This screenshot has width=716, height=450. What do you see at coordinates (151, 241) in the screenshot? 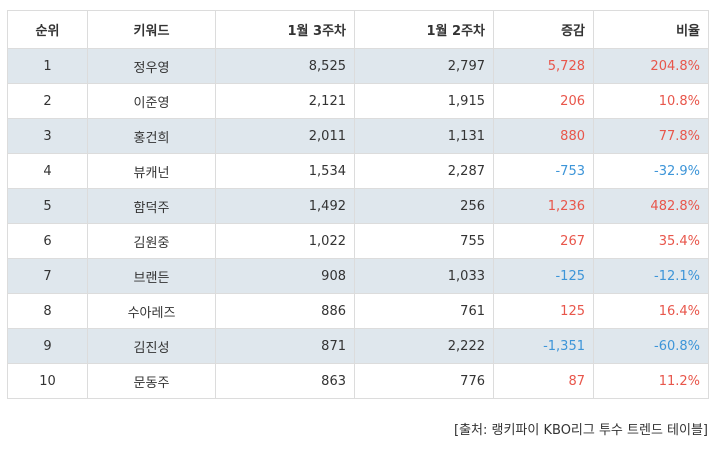
I see `cell-keyword: 김원중` at bounding box center [151, 241].